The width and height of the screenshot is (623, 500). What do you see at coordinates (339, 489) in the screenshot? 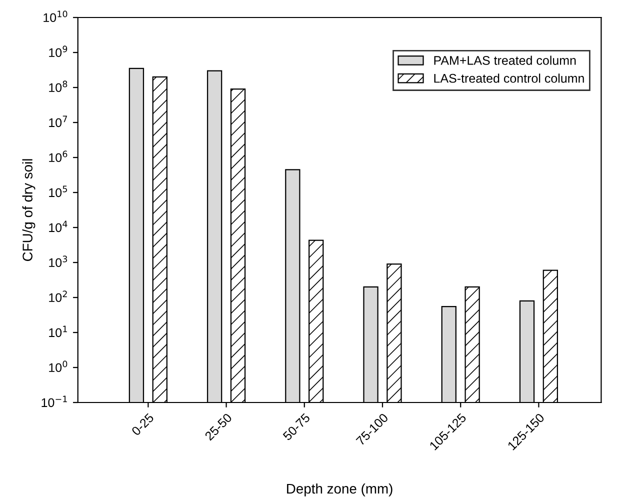
I see `x-axis-title: Depth zone (mm)` at bounding box center [339, 489].